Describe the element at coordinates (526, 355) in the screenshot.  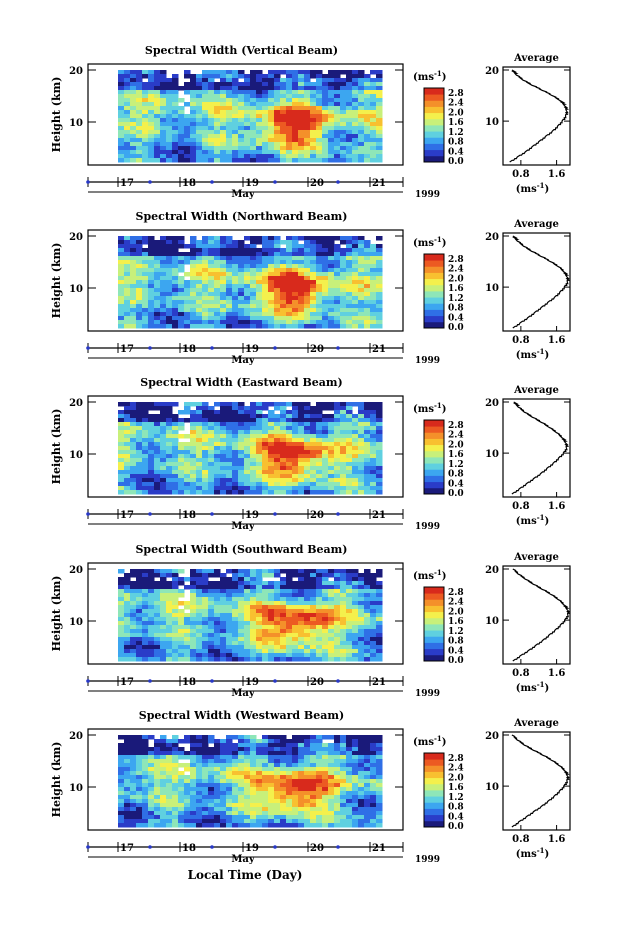
I see `unit-text: (ms` at that location.